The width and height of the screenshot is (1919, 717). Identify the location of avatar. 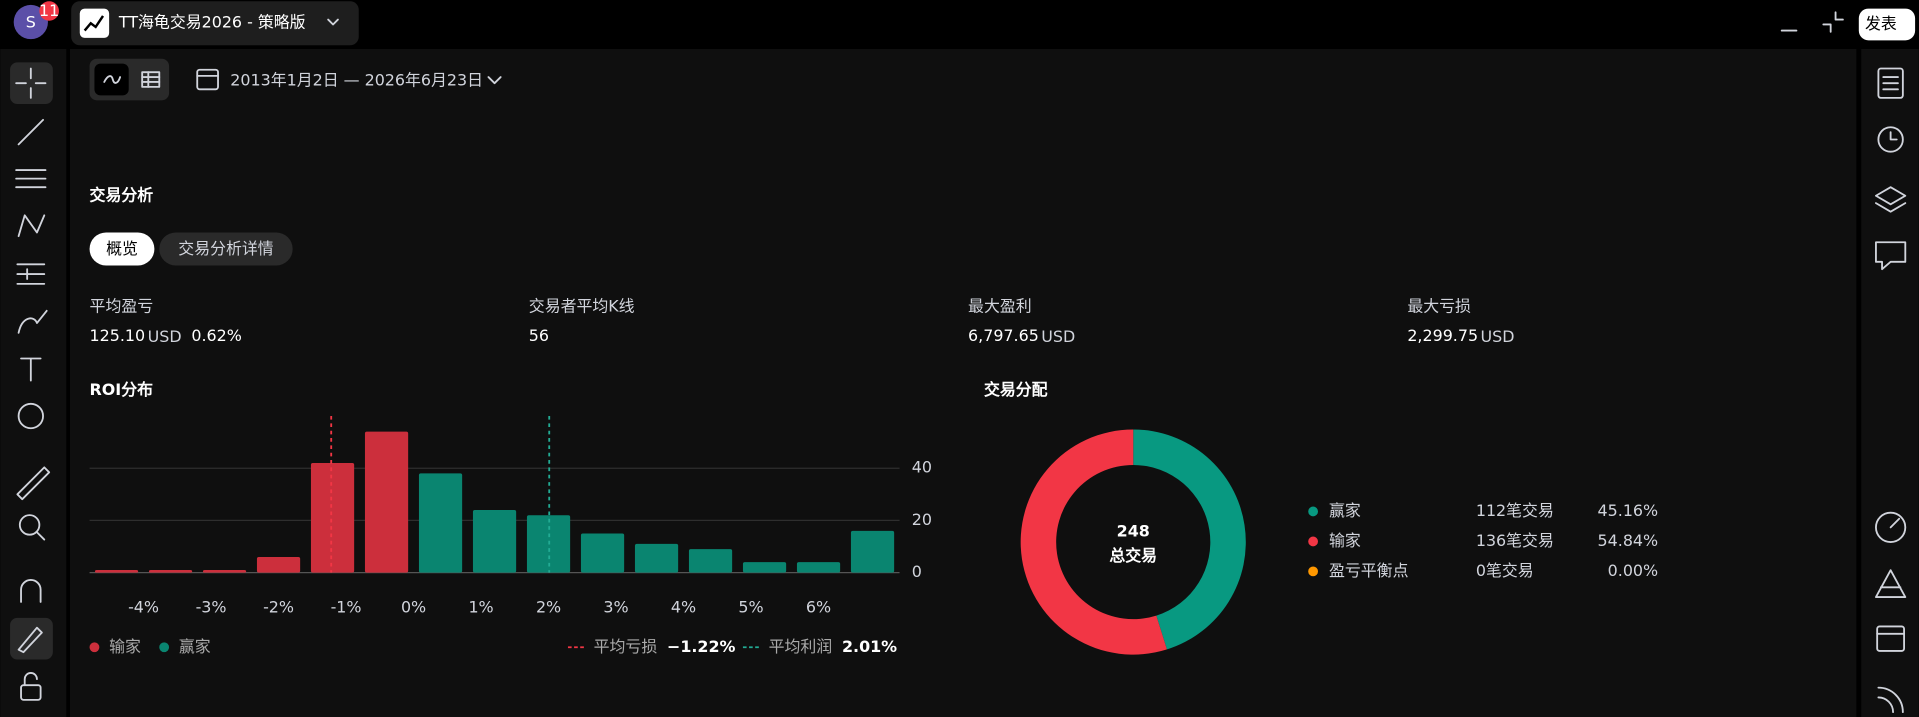
(30, 22).